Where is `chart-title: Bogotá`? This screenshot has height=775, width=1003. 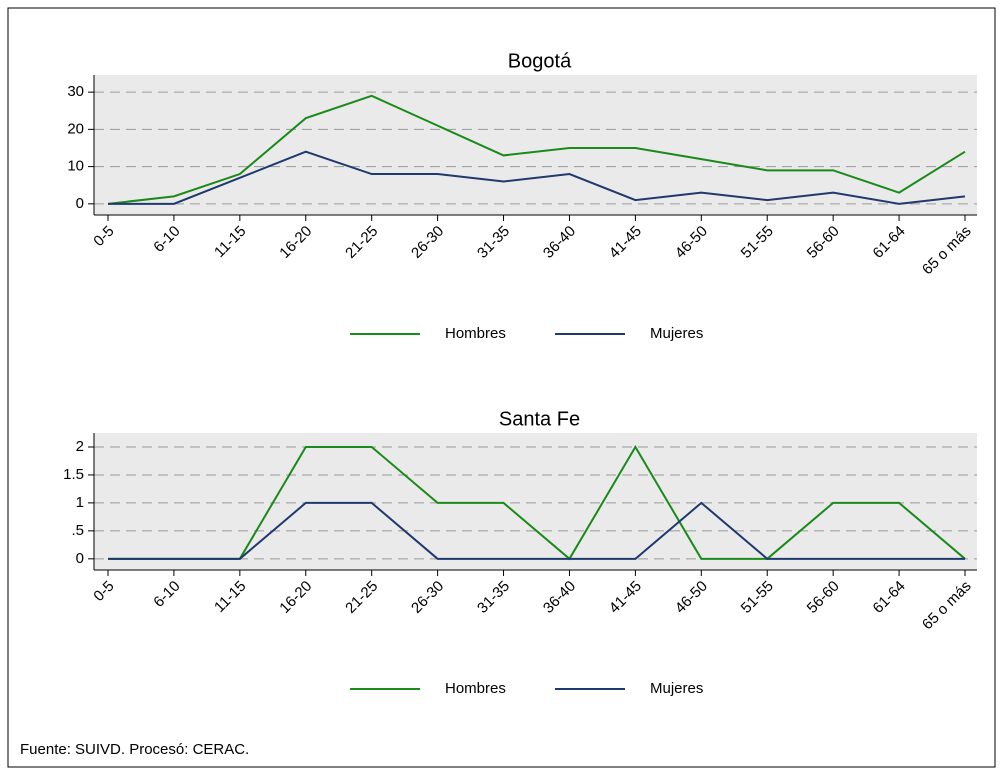
chart-title: Bogotá is located at coordinates (540, 61).